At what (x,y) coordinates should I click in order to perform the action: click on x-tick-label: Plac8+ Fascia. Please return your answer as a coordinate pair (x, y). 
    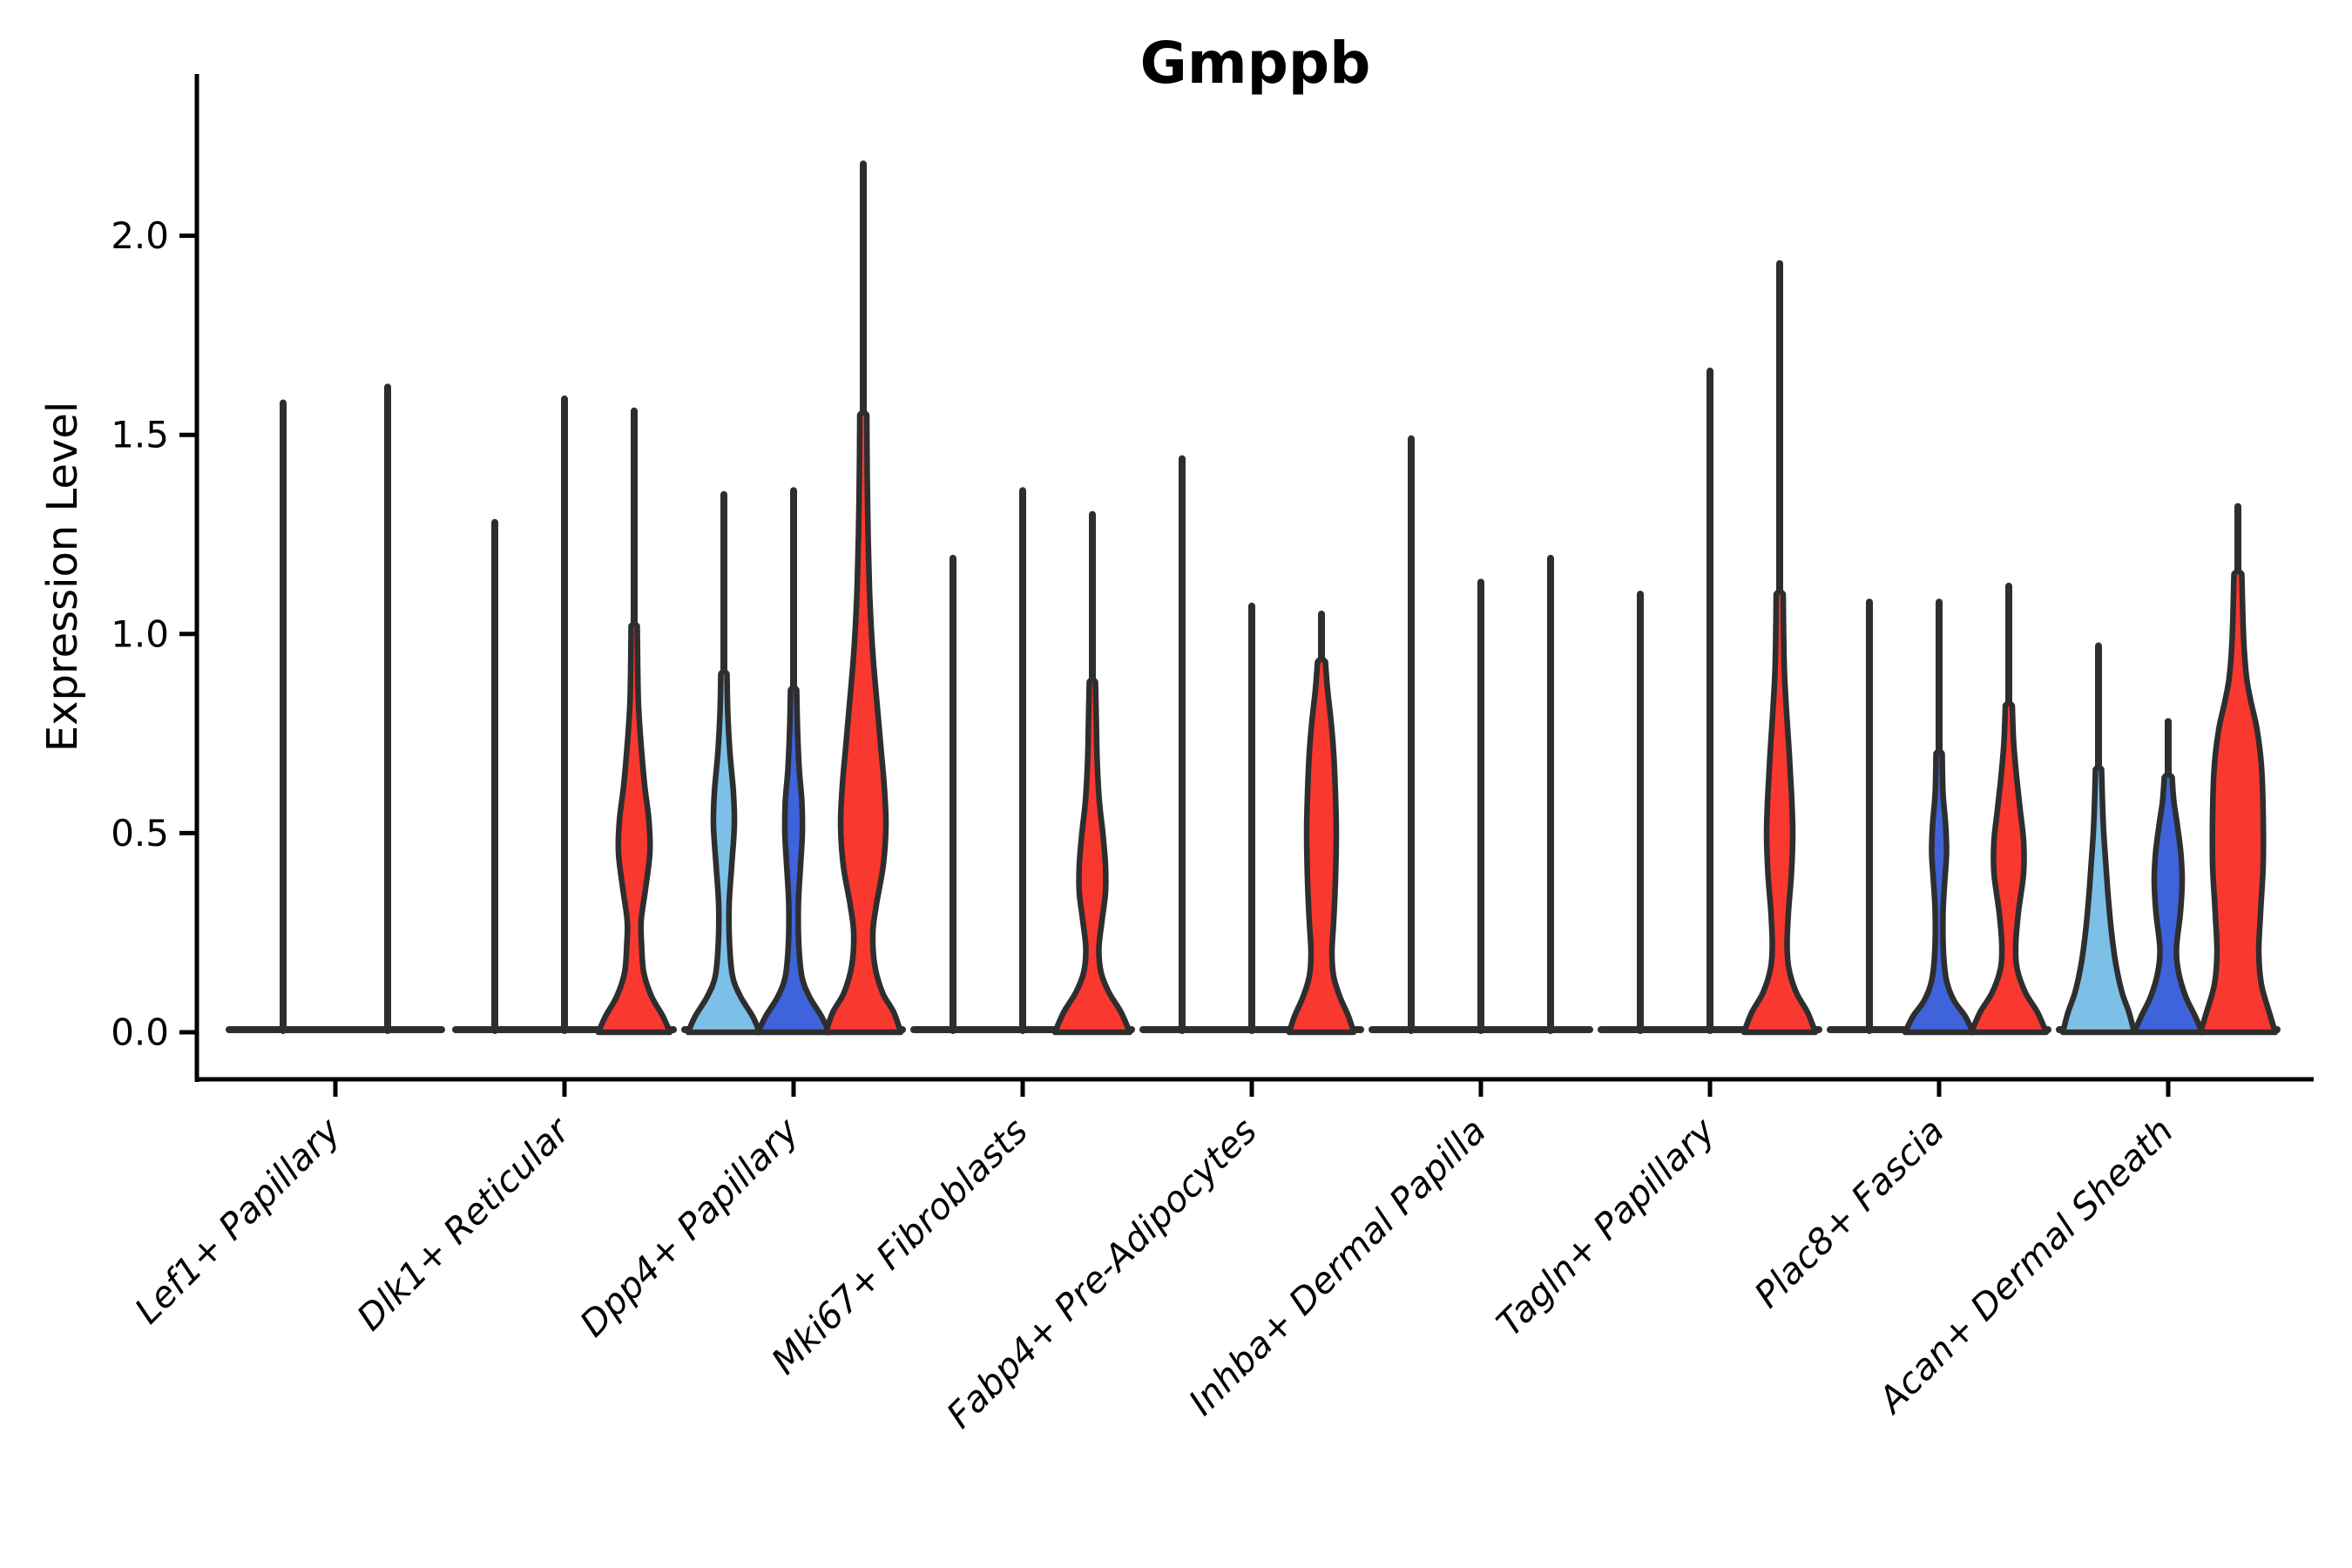
    Looking at the image, I should click on (1850, 1212).